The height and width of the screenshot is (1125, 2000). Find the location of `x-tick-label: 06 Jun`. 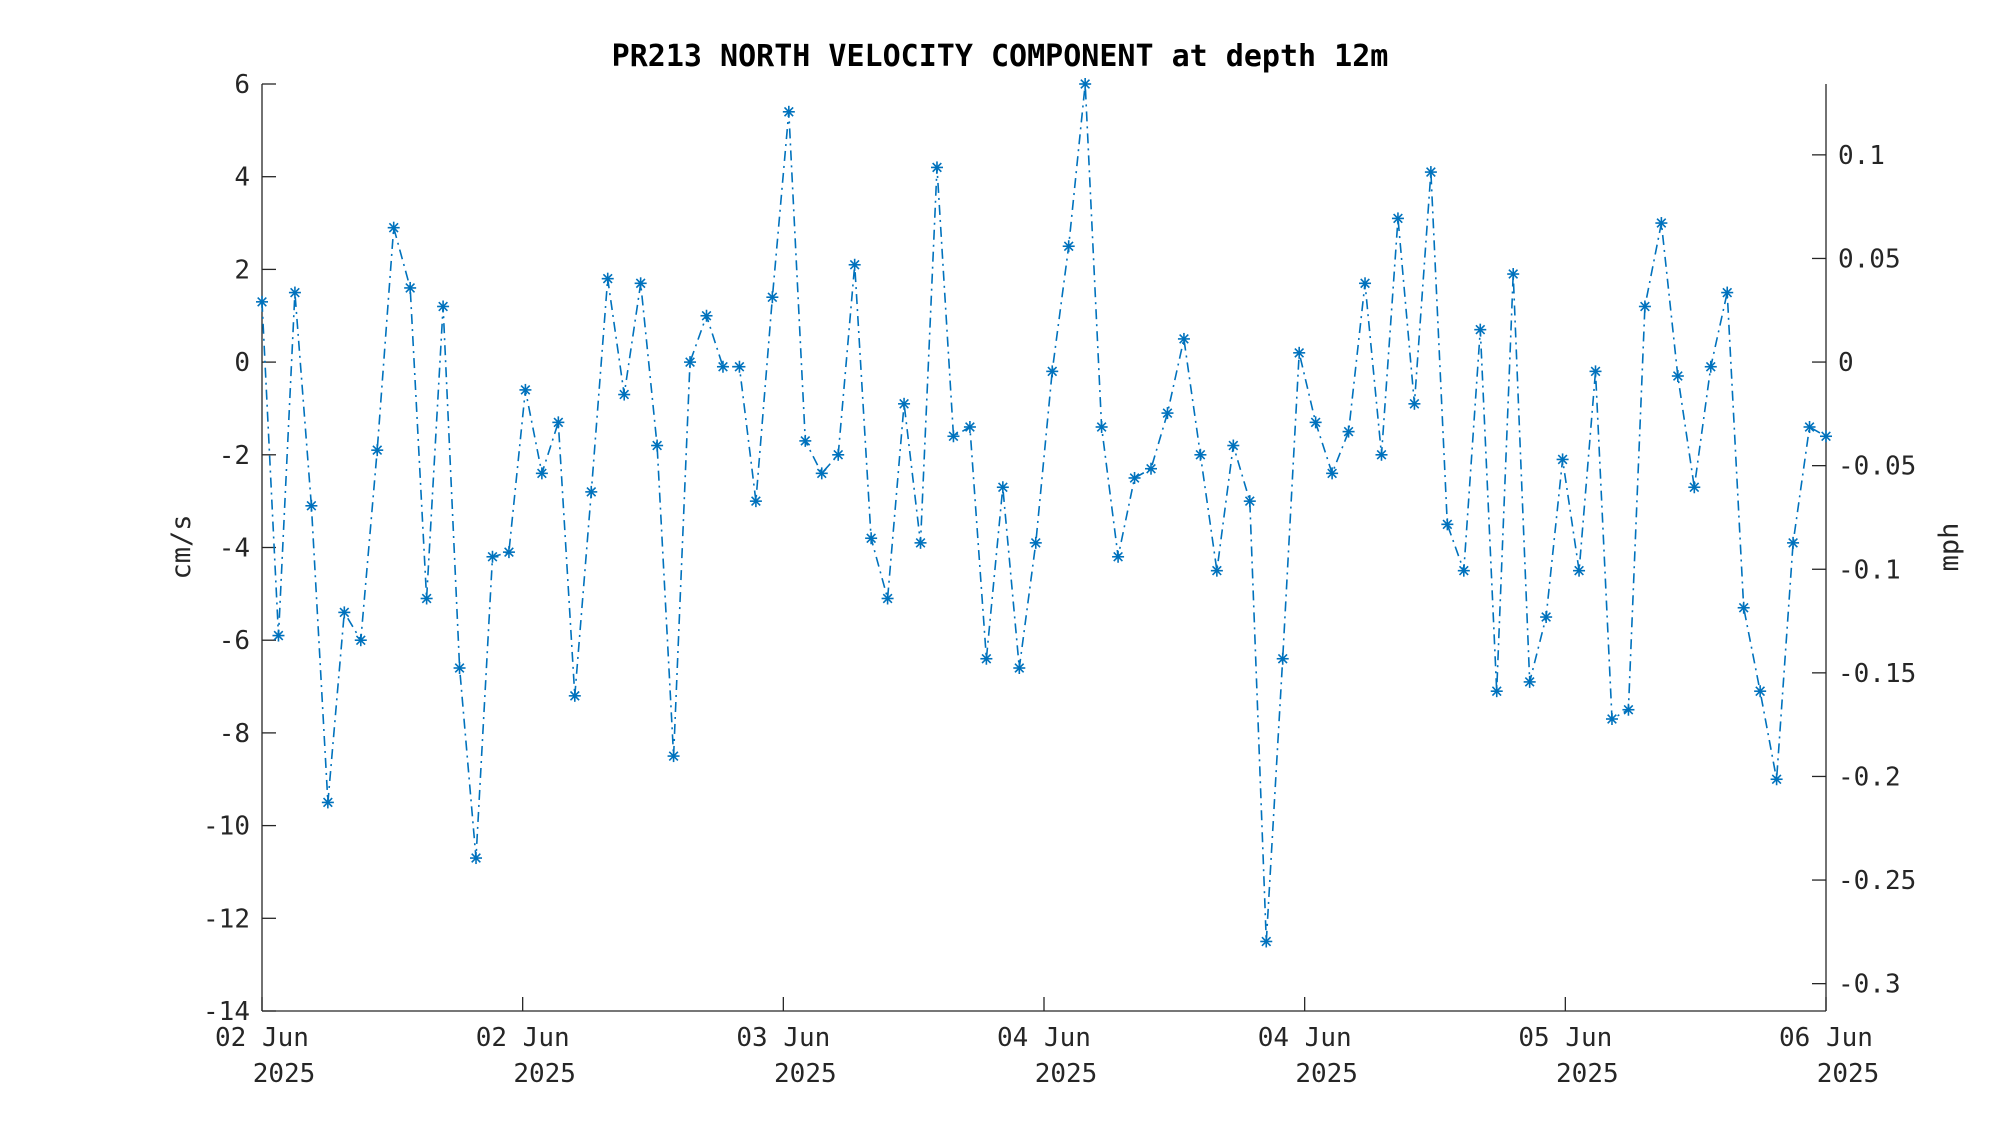

x-tick-label: 06 Jun is located at coordinates (1826, 1038).